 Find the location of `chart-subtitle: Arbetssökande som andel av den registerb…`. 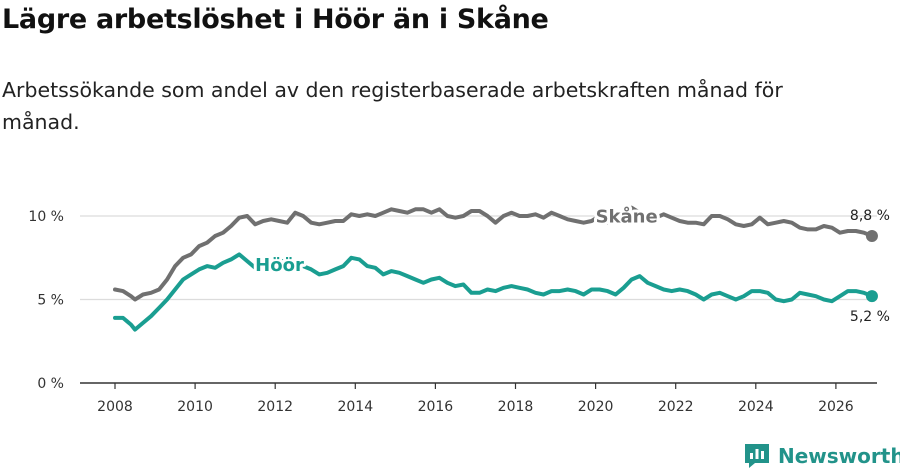

chart-subtitle: Arbetssökande som andel av den registerb… is located at coordinates (392, 106).